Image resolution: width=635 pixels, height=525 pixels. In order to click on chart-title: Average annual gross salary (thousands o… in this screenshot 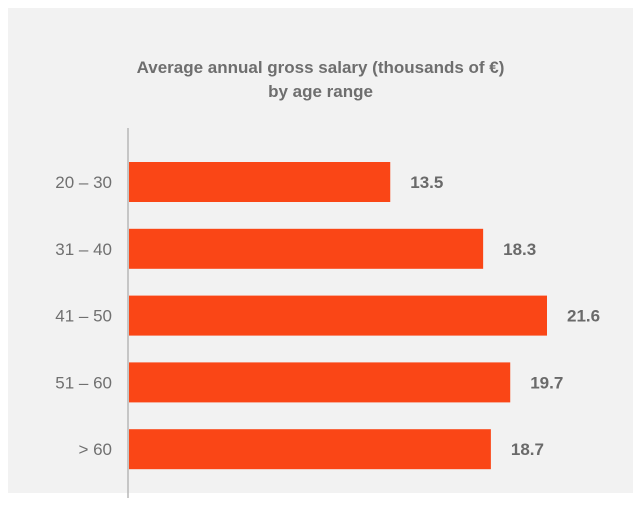, I will do `click(320, 80)`.